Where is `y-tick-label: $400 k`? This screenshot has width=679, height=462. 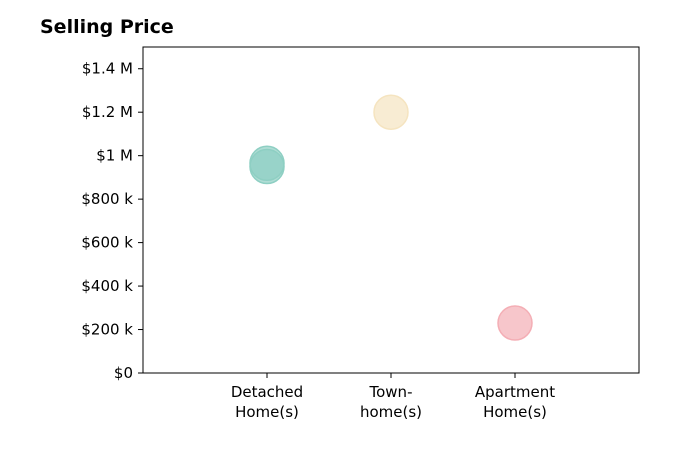 y-tick-label: $400 k is located at coordinates (107, 286).